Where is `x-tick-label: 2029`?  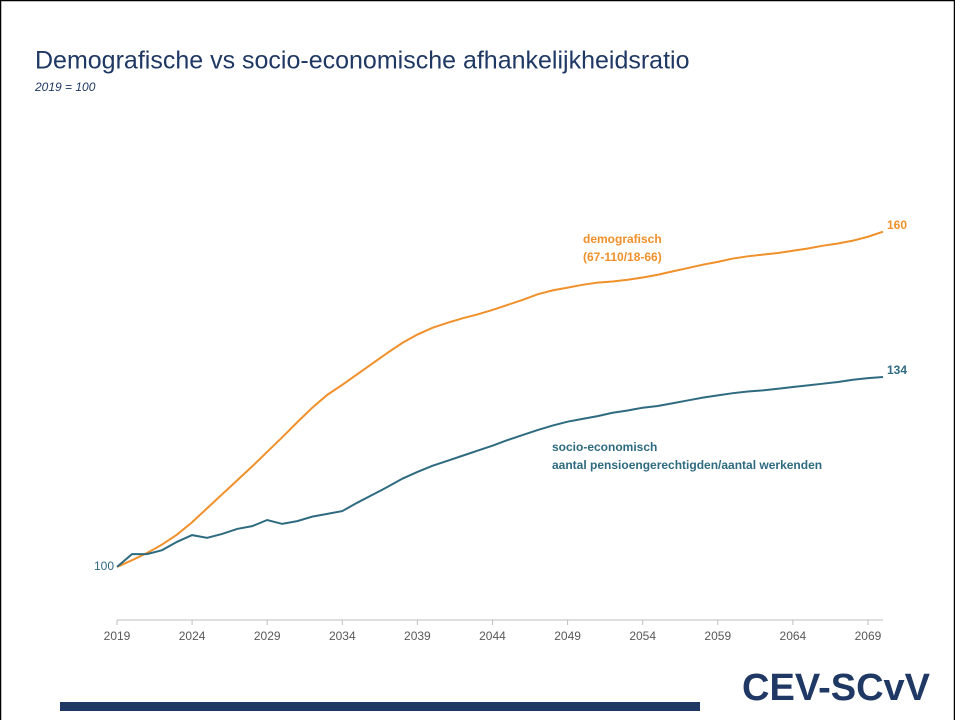 x-tick-label: 2029 is located at coordinates (267, 636).